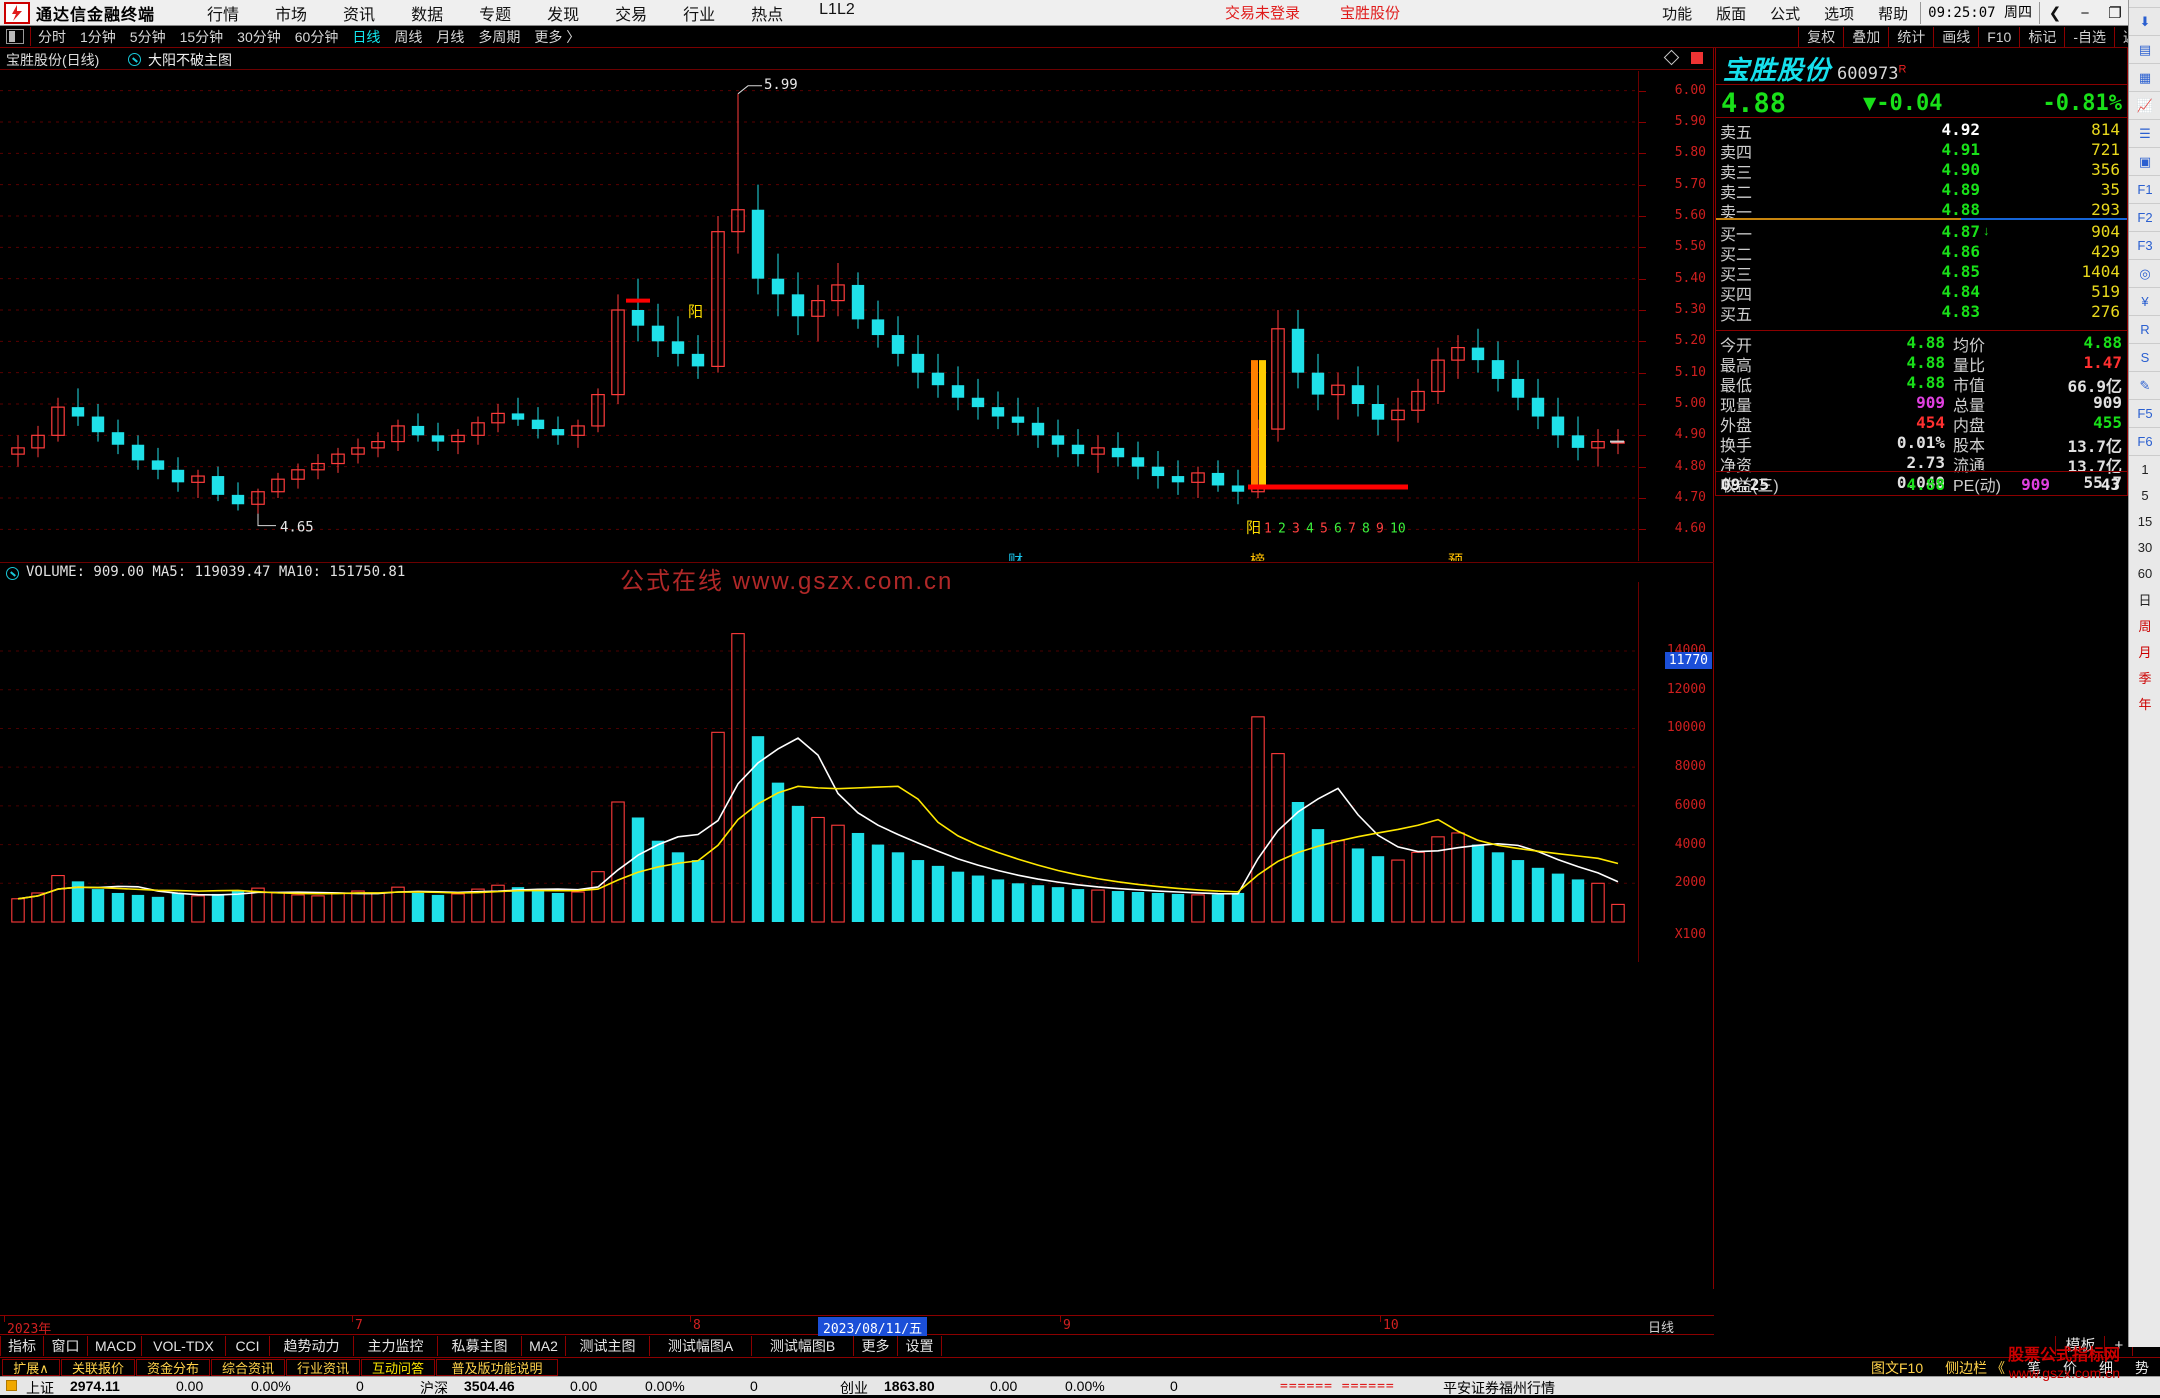 The height and width of the screenshot is (1398, 2160). I want to click on extension-right-3: 价, so click(2070, 1367).